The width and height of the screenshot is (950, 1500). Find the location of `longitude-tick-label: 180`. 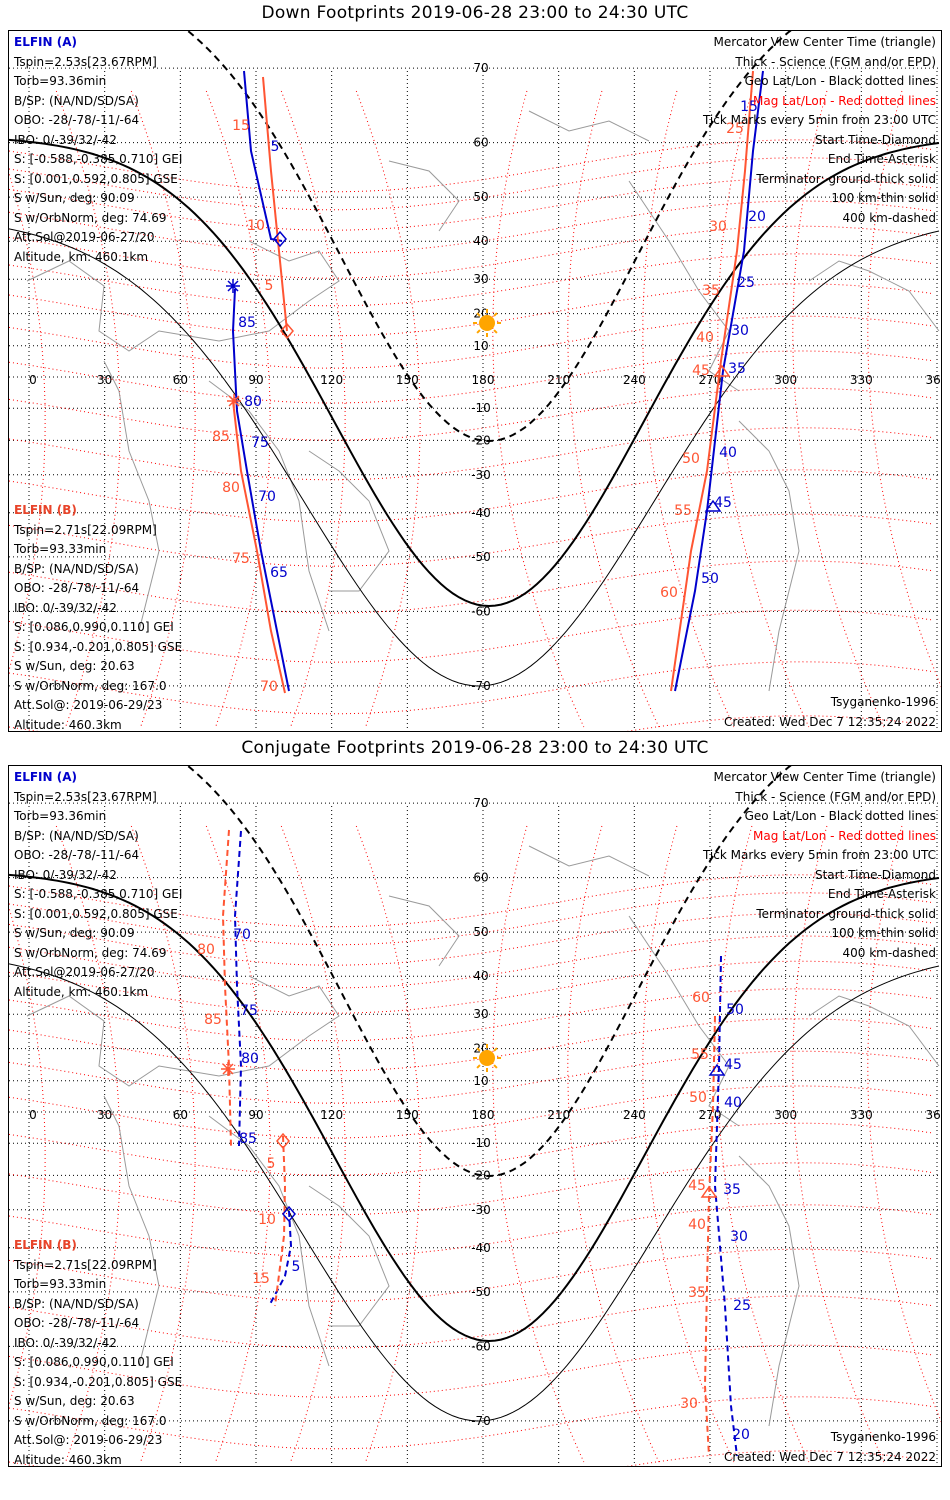

longitude-tick-label: 180 is located at coordinates (483, 380).